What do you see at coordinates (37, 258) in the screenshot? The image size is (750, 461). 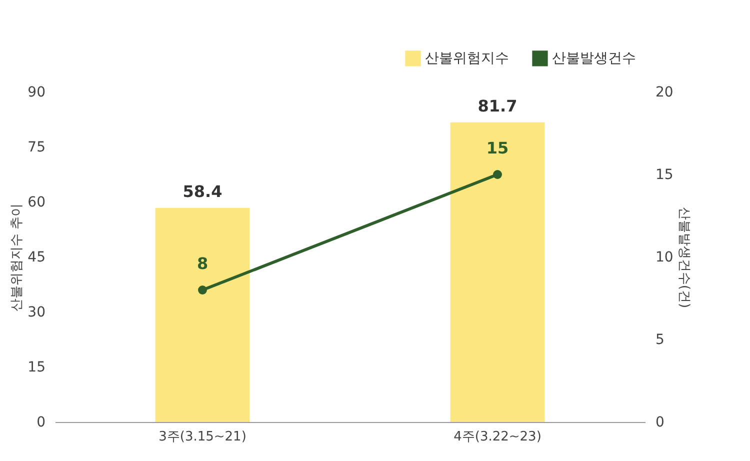 I see `y-tick-label: 45` at bounding box center [37, 258].